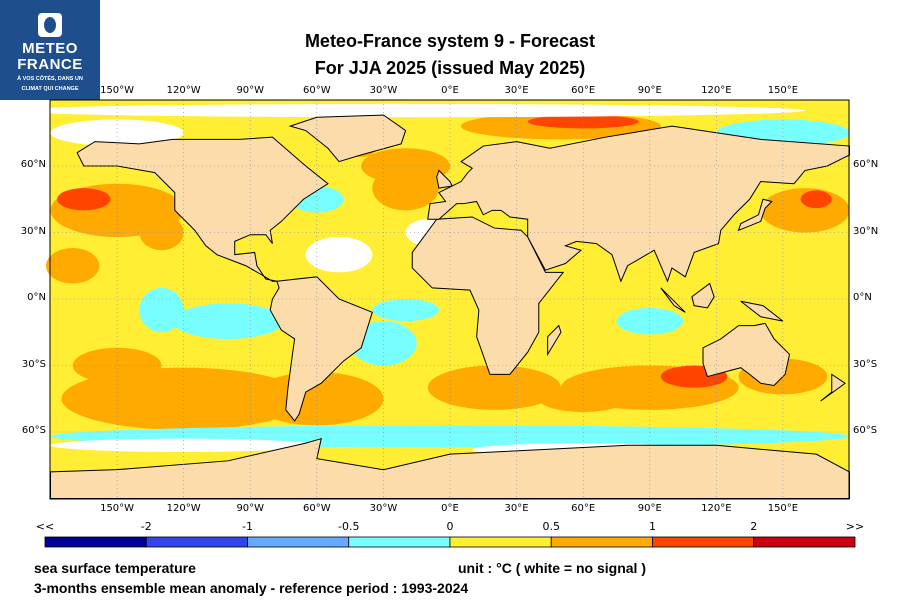  Describe the element at coordinates (50, 25) in the screenshot. I see `logo-icon` at that location.